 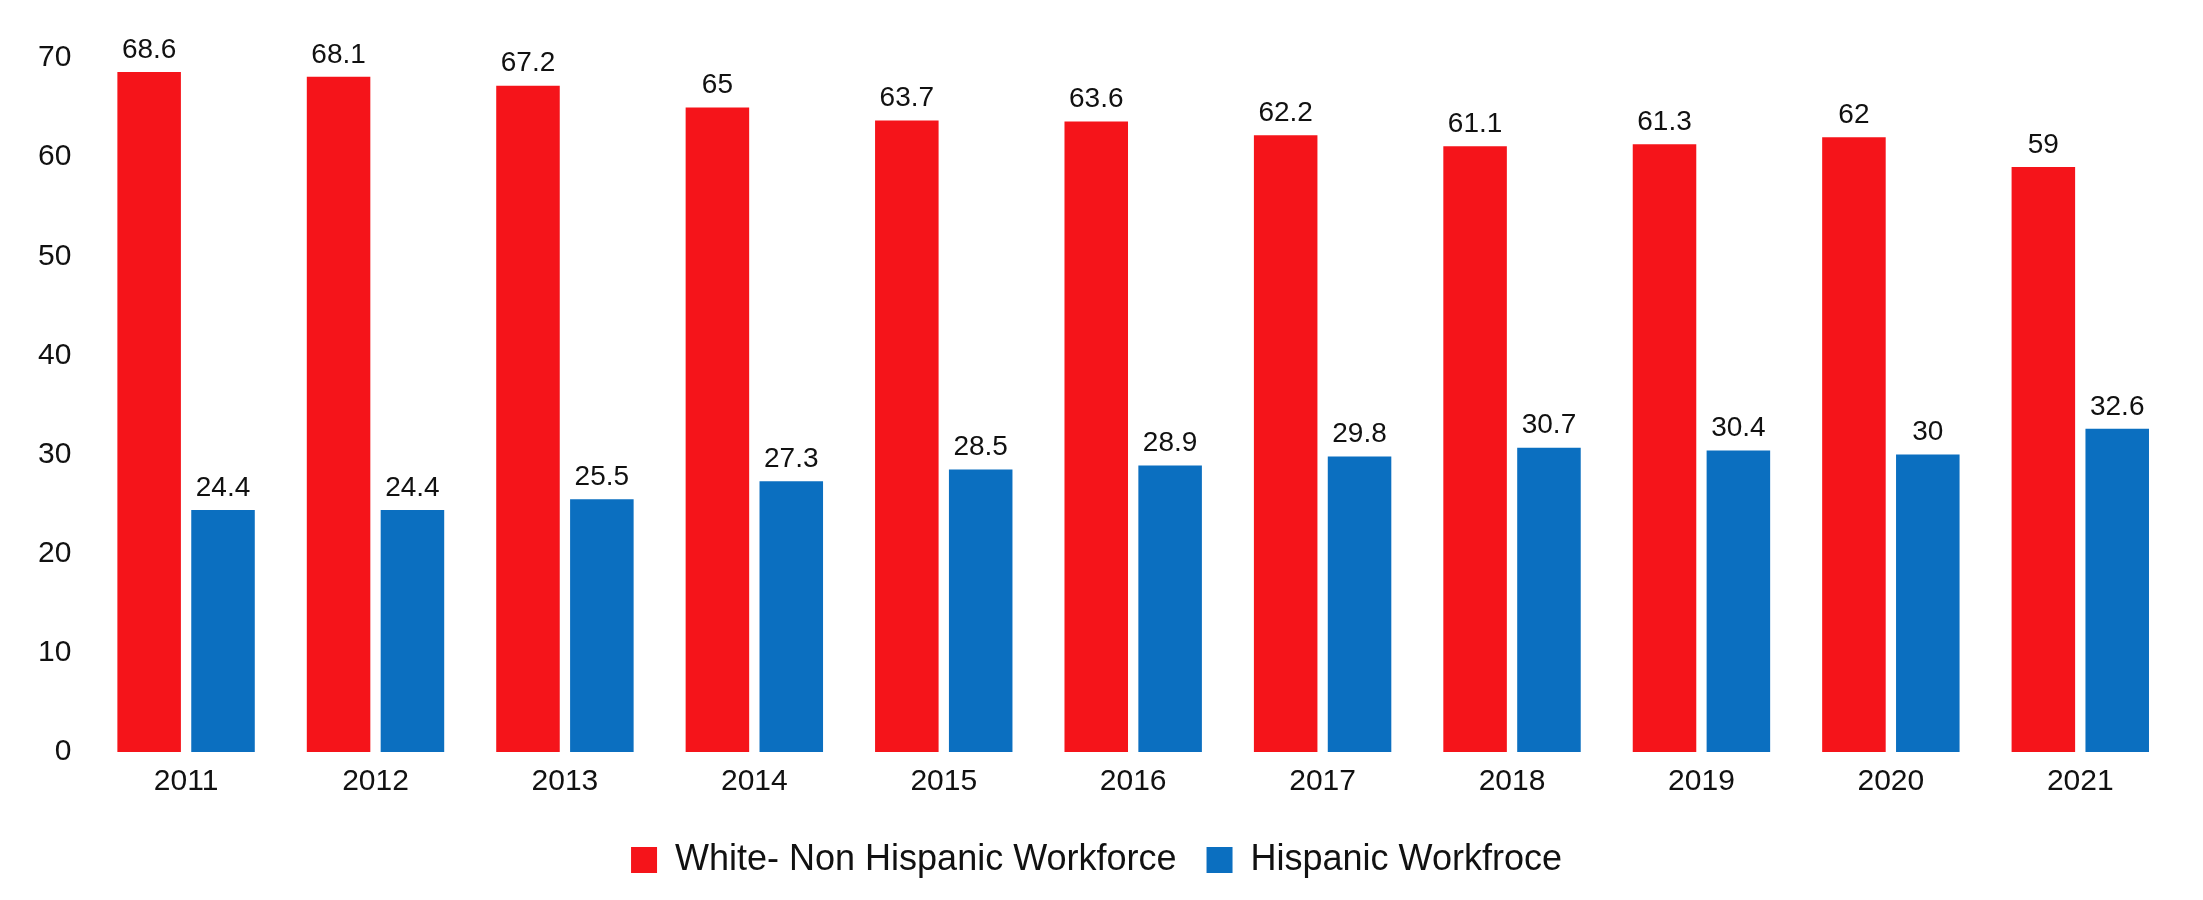 What do you see at coordinates (1133, 780) in the screenshot?
I see `x-tick-label: 2016` at bounding box center [1133, 780].